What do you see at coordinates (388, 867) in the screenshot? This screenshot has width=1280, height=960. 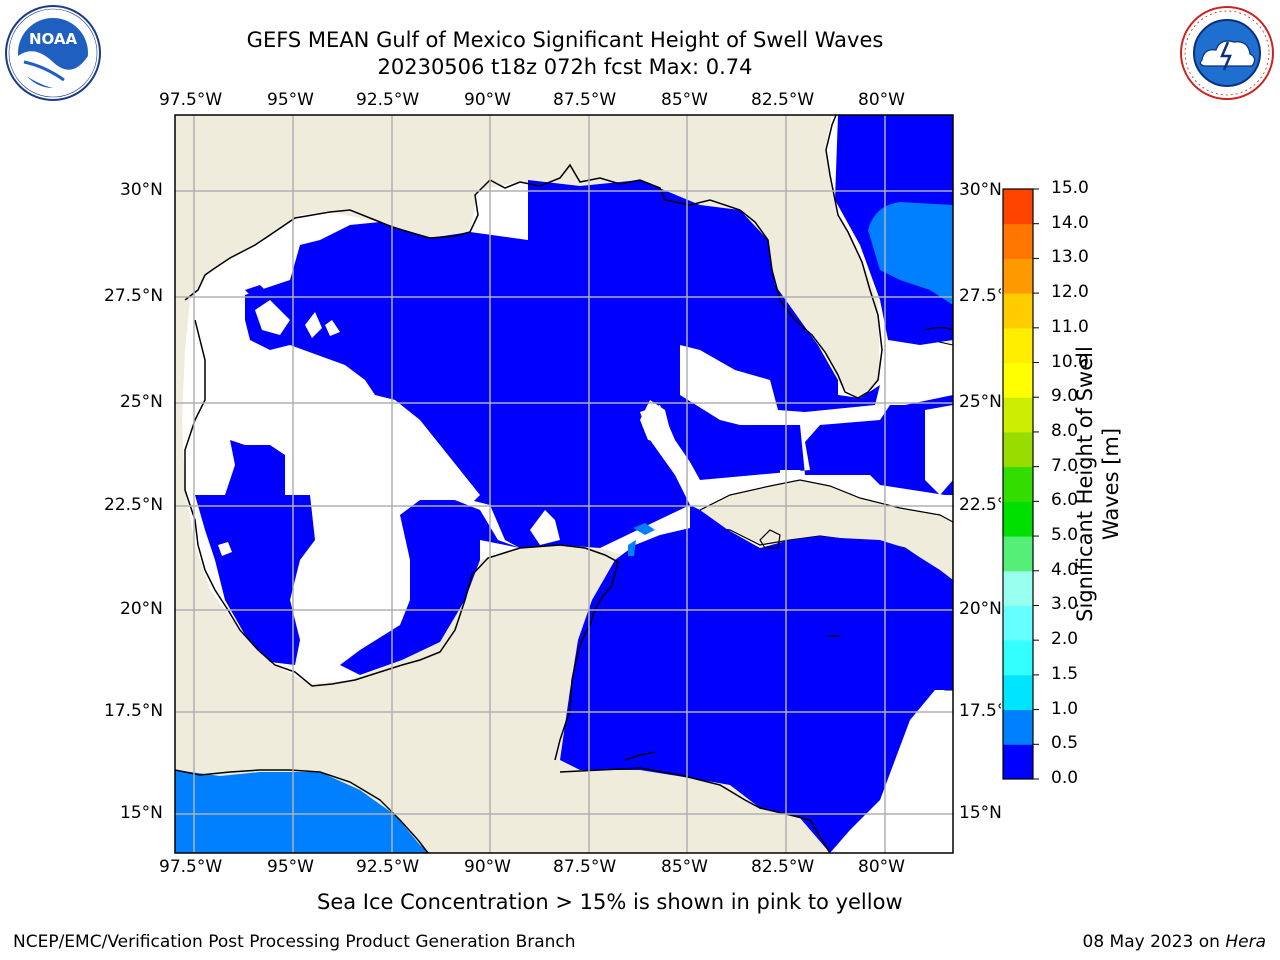 I see `lon-label-bottom: 92.5°W` at bounding box center [388, 867].